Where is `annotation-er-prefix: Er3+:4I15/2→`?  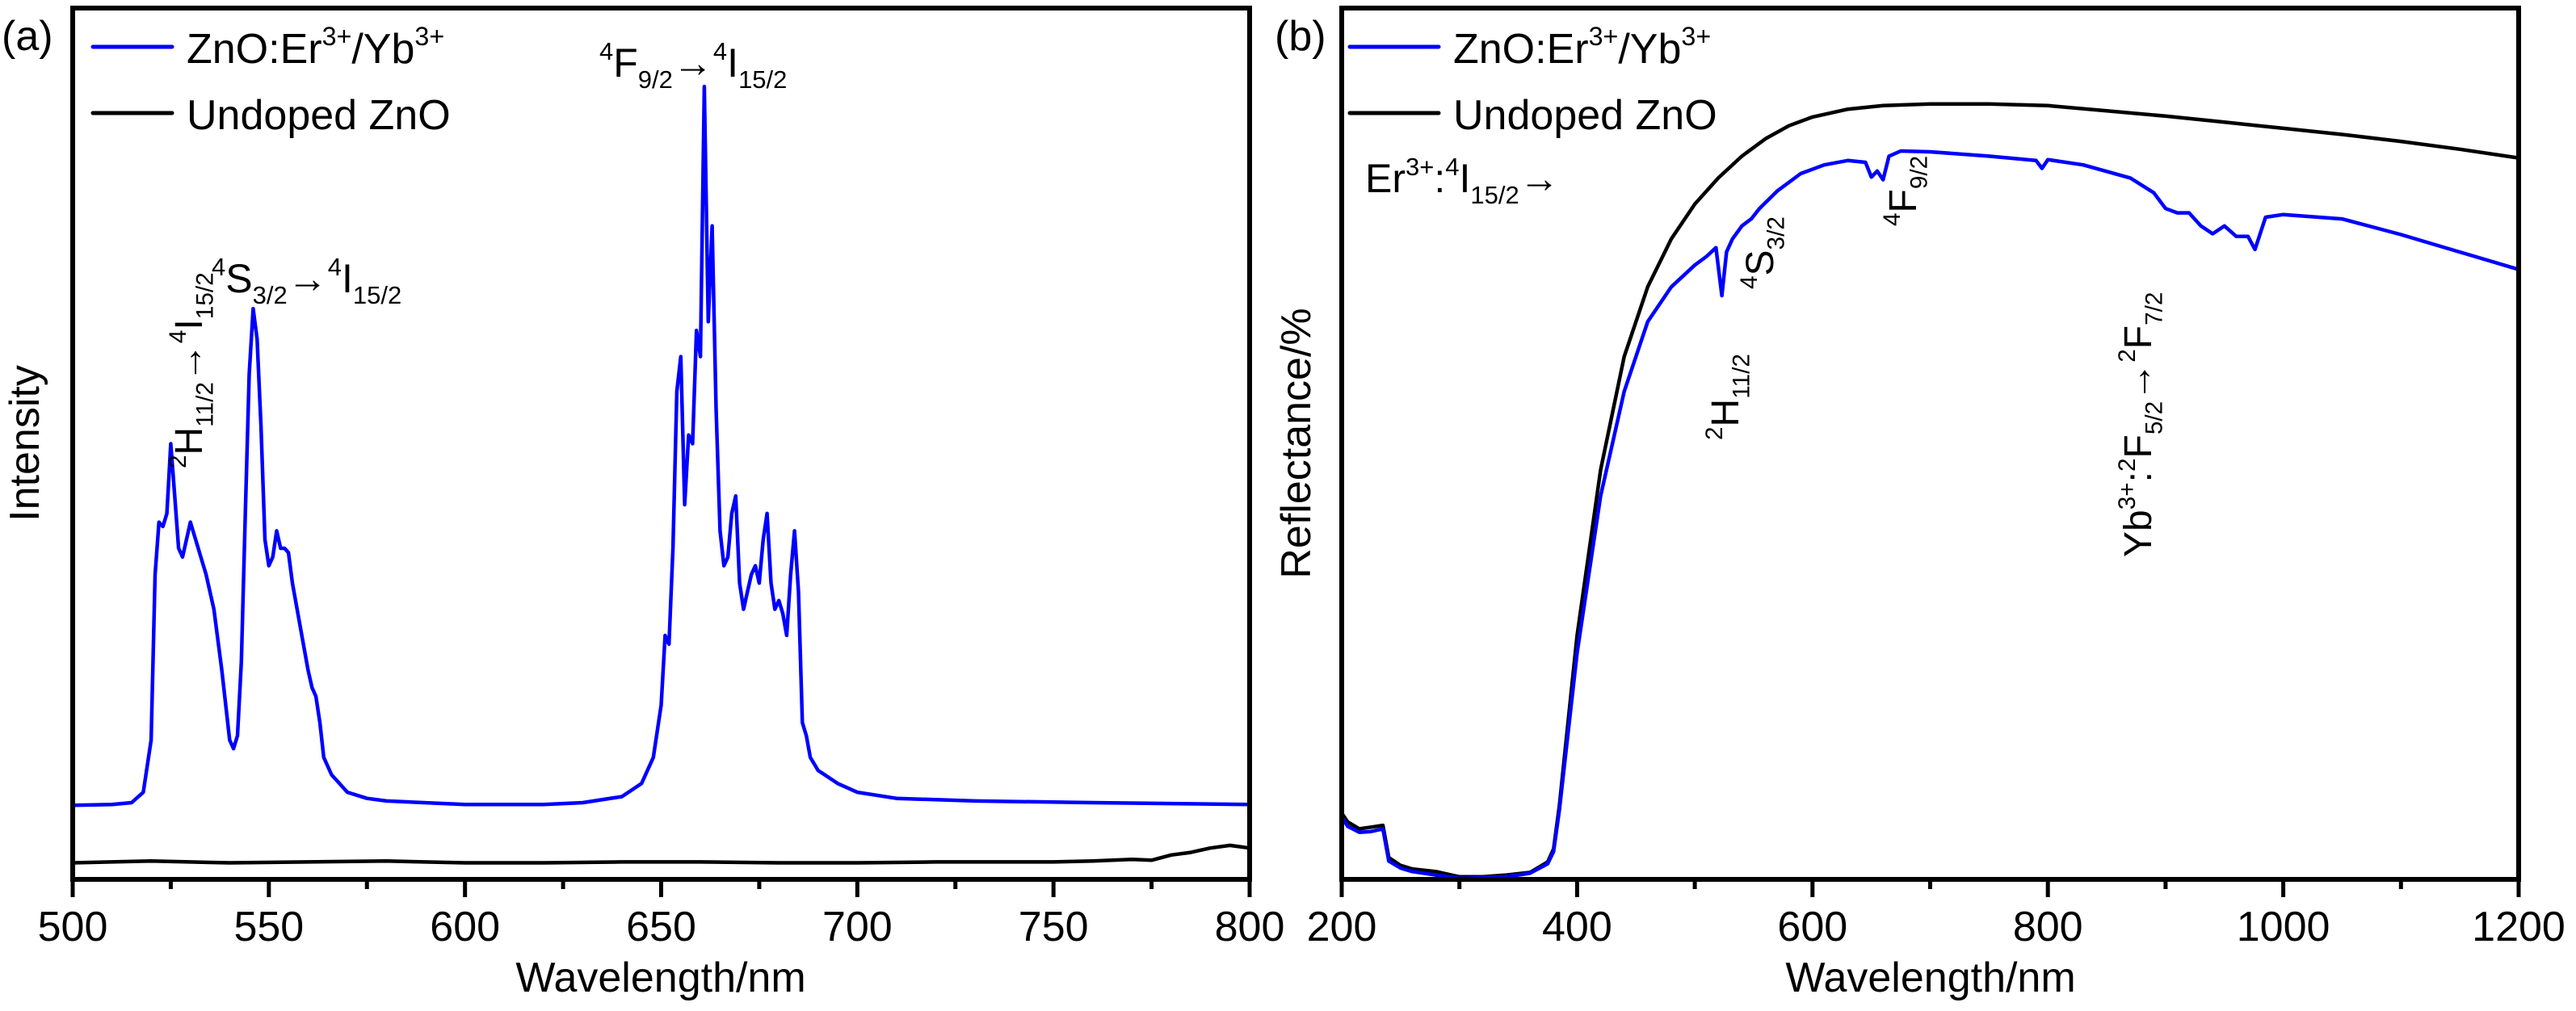 annotation-er-prefix: Er3+:4I15/2→ is located at coordinates (1462, 181).